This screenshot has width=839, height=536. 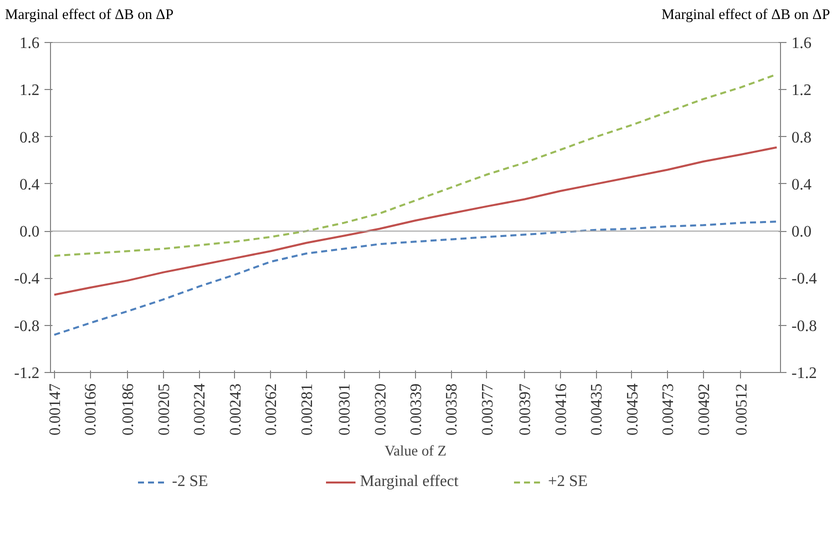 What do you see at coordinates (669, 410) in the screenshot?
I see `x-tick-label: 0.00473` at bounding box center [669, 410].